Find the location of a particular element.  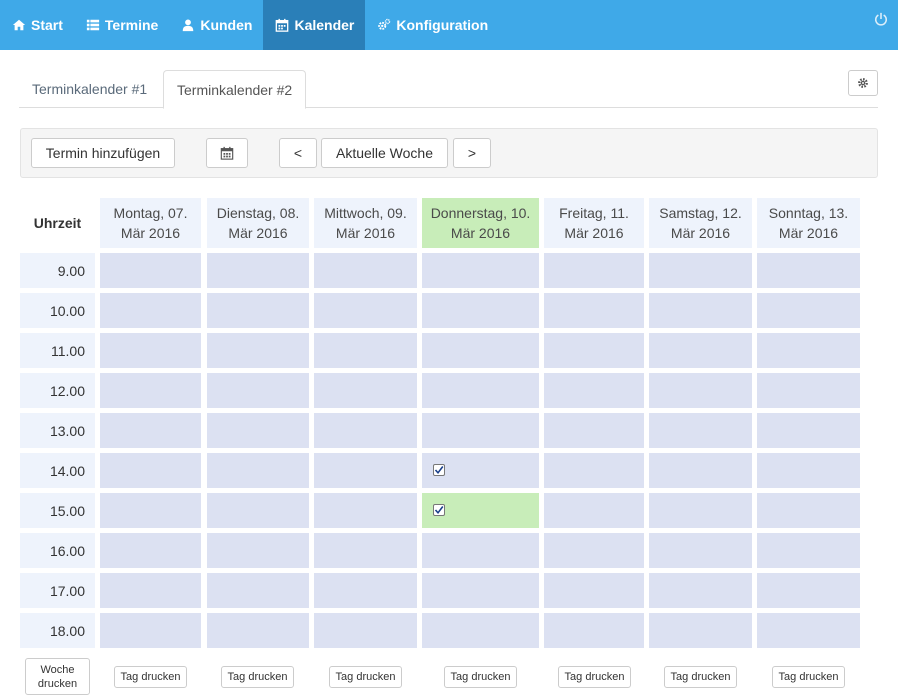

day-header-weekday: Sonntag, 13. is located at coordinates (808, 213).